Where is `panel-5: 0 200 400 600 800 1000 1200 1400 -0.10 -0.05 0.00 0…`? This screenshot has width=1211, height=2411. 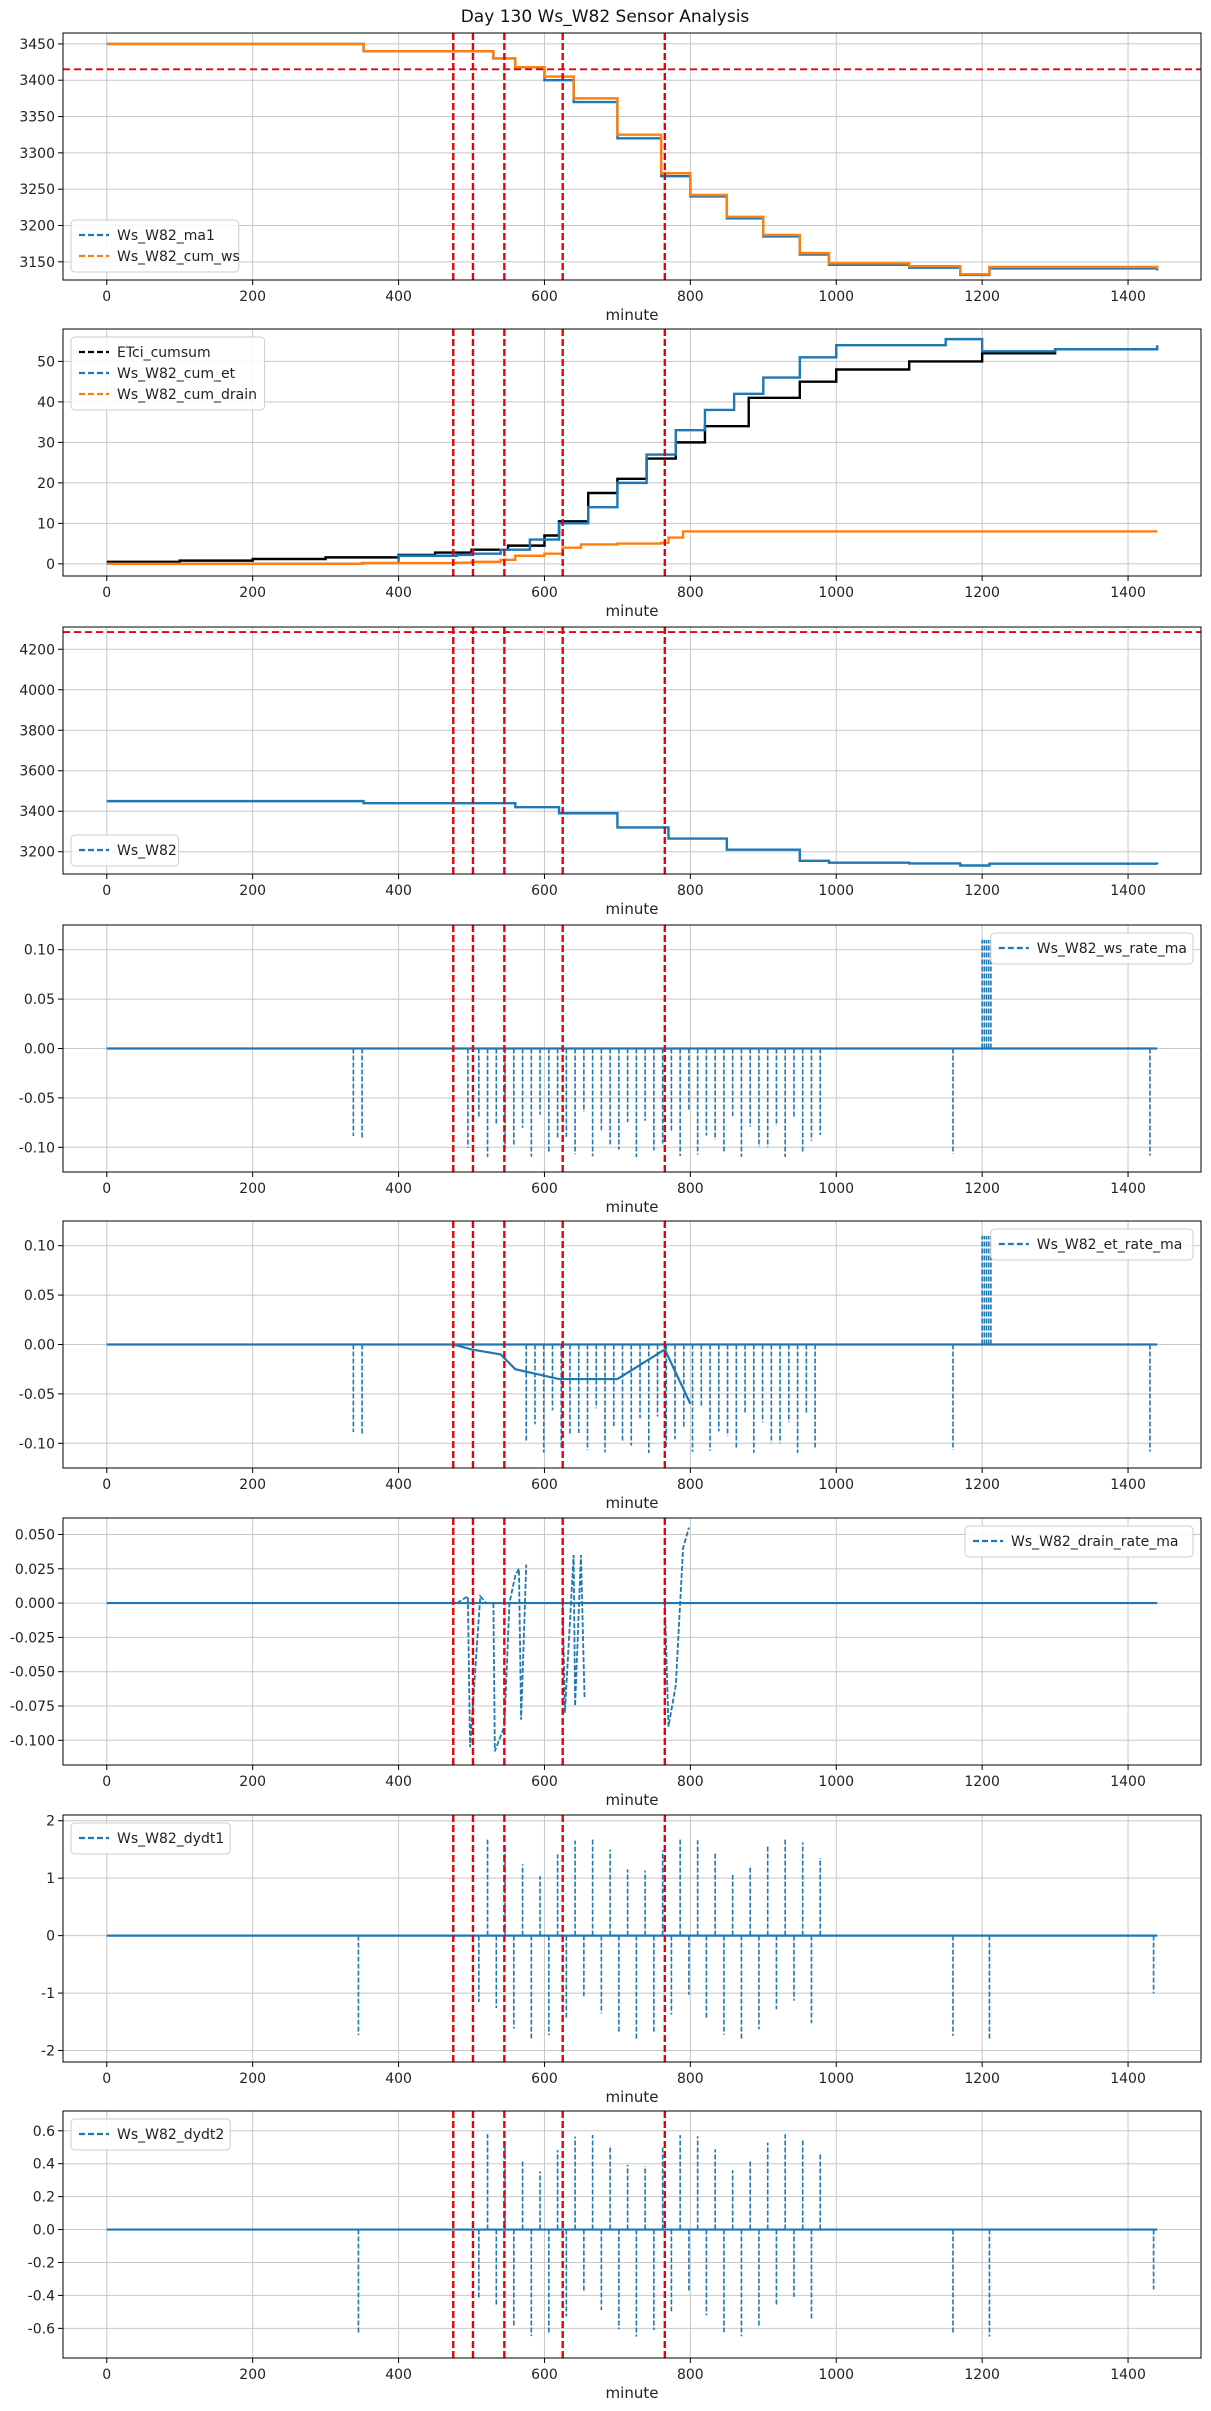
panel-5: 0 200 400 600 800 1000 1200 1400 -0.10 -0.05 0.00 0… is located at coordinates (610, 1366).